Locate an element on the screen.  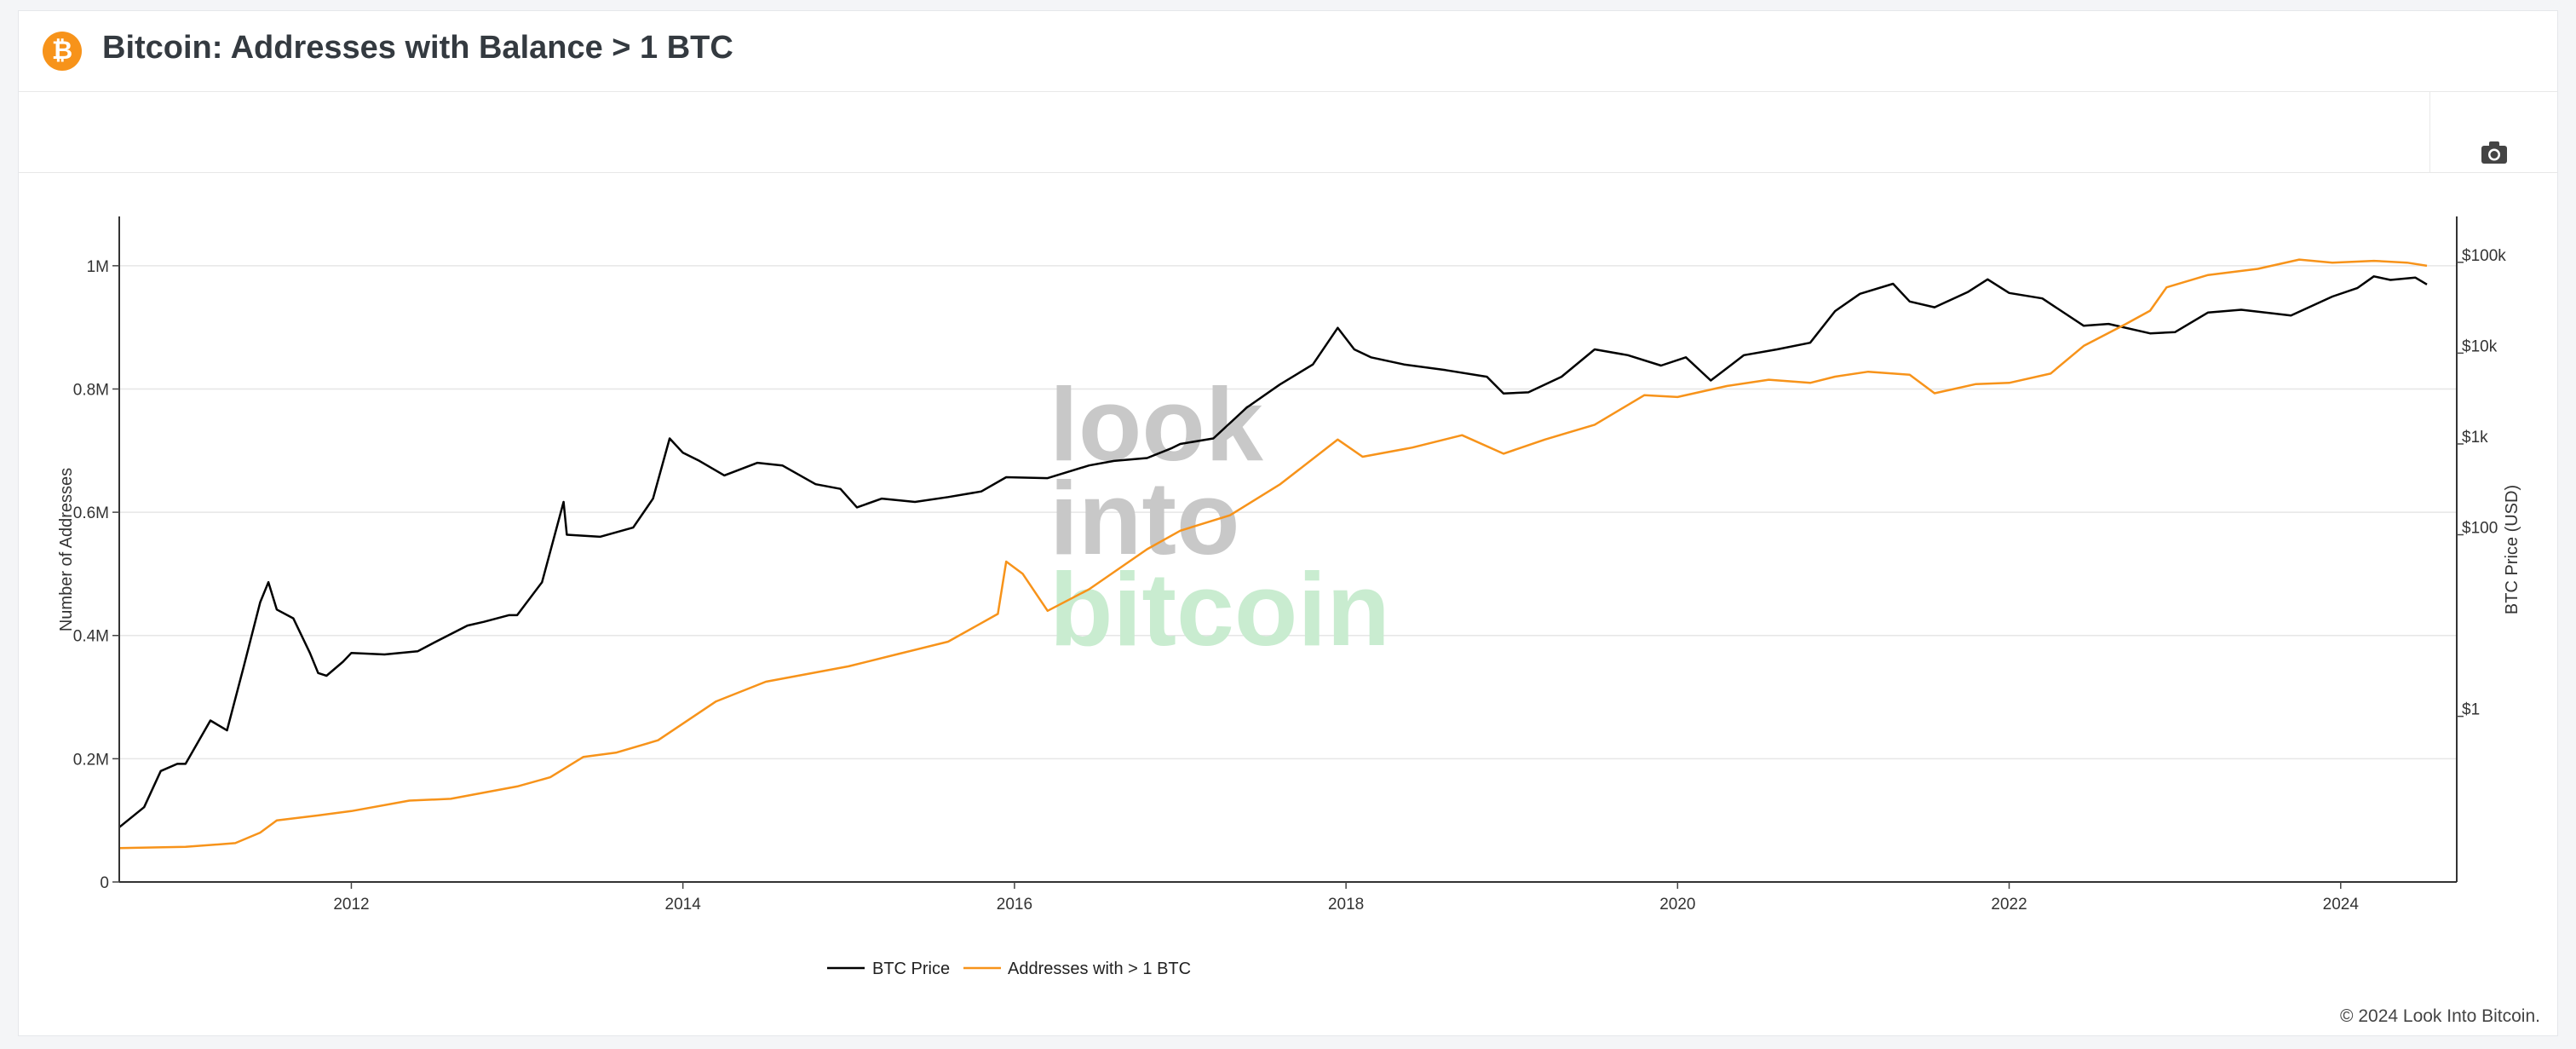
x-tick-label: 2014 is located at coordinates (684, 905).